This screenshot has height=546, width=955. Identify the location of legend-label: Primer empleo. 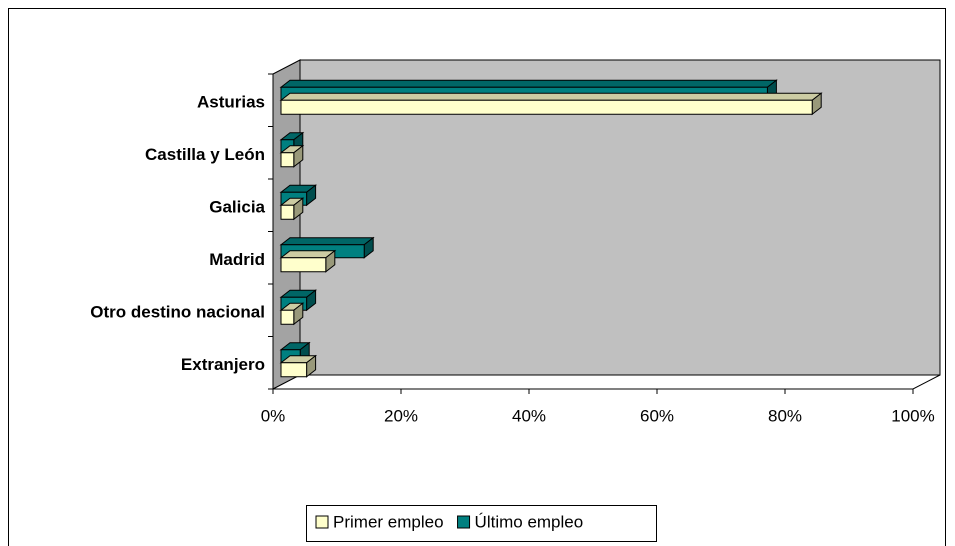
(388, 521).